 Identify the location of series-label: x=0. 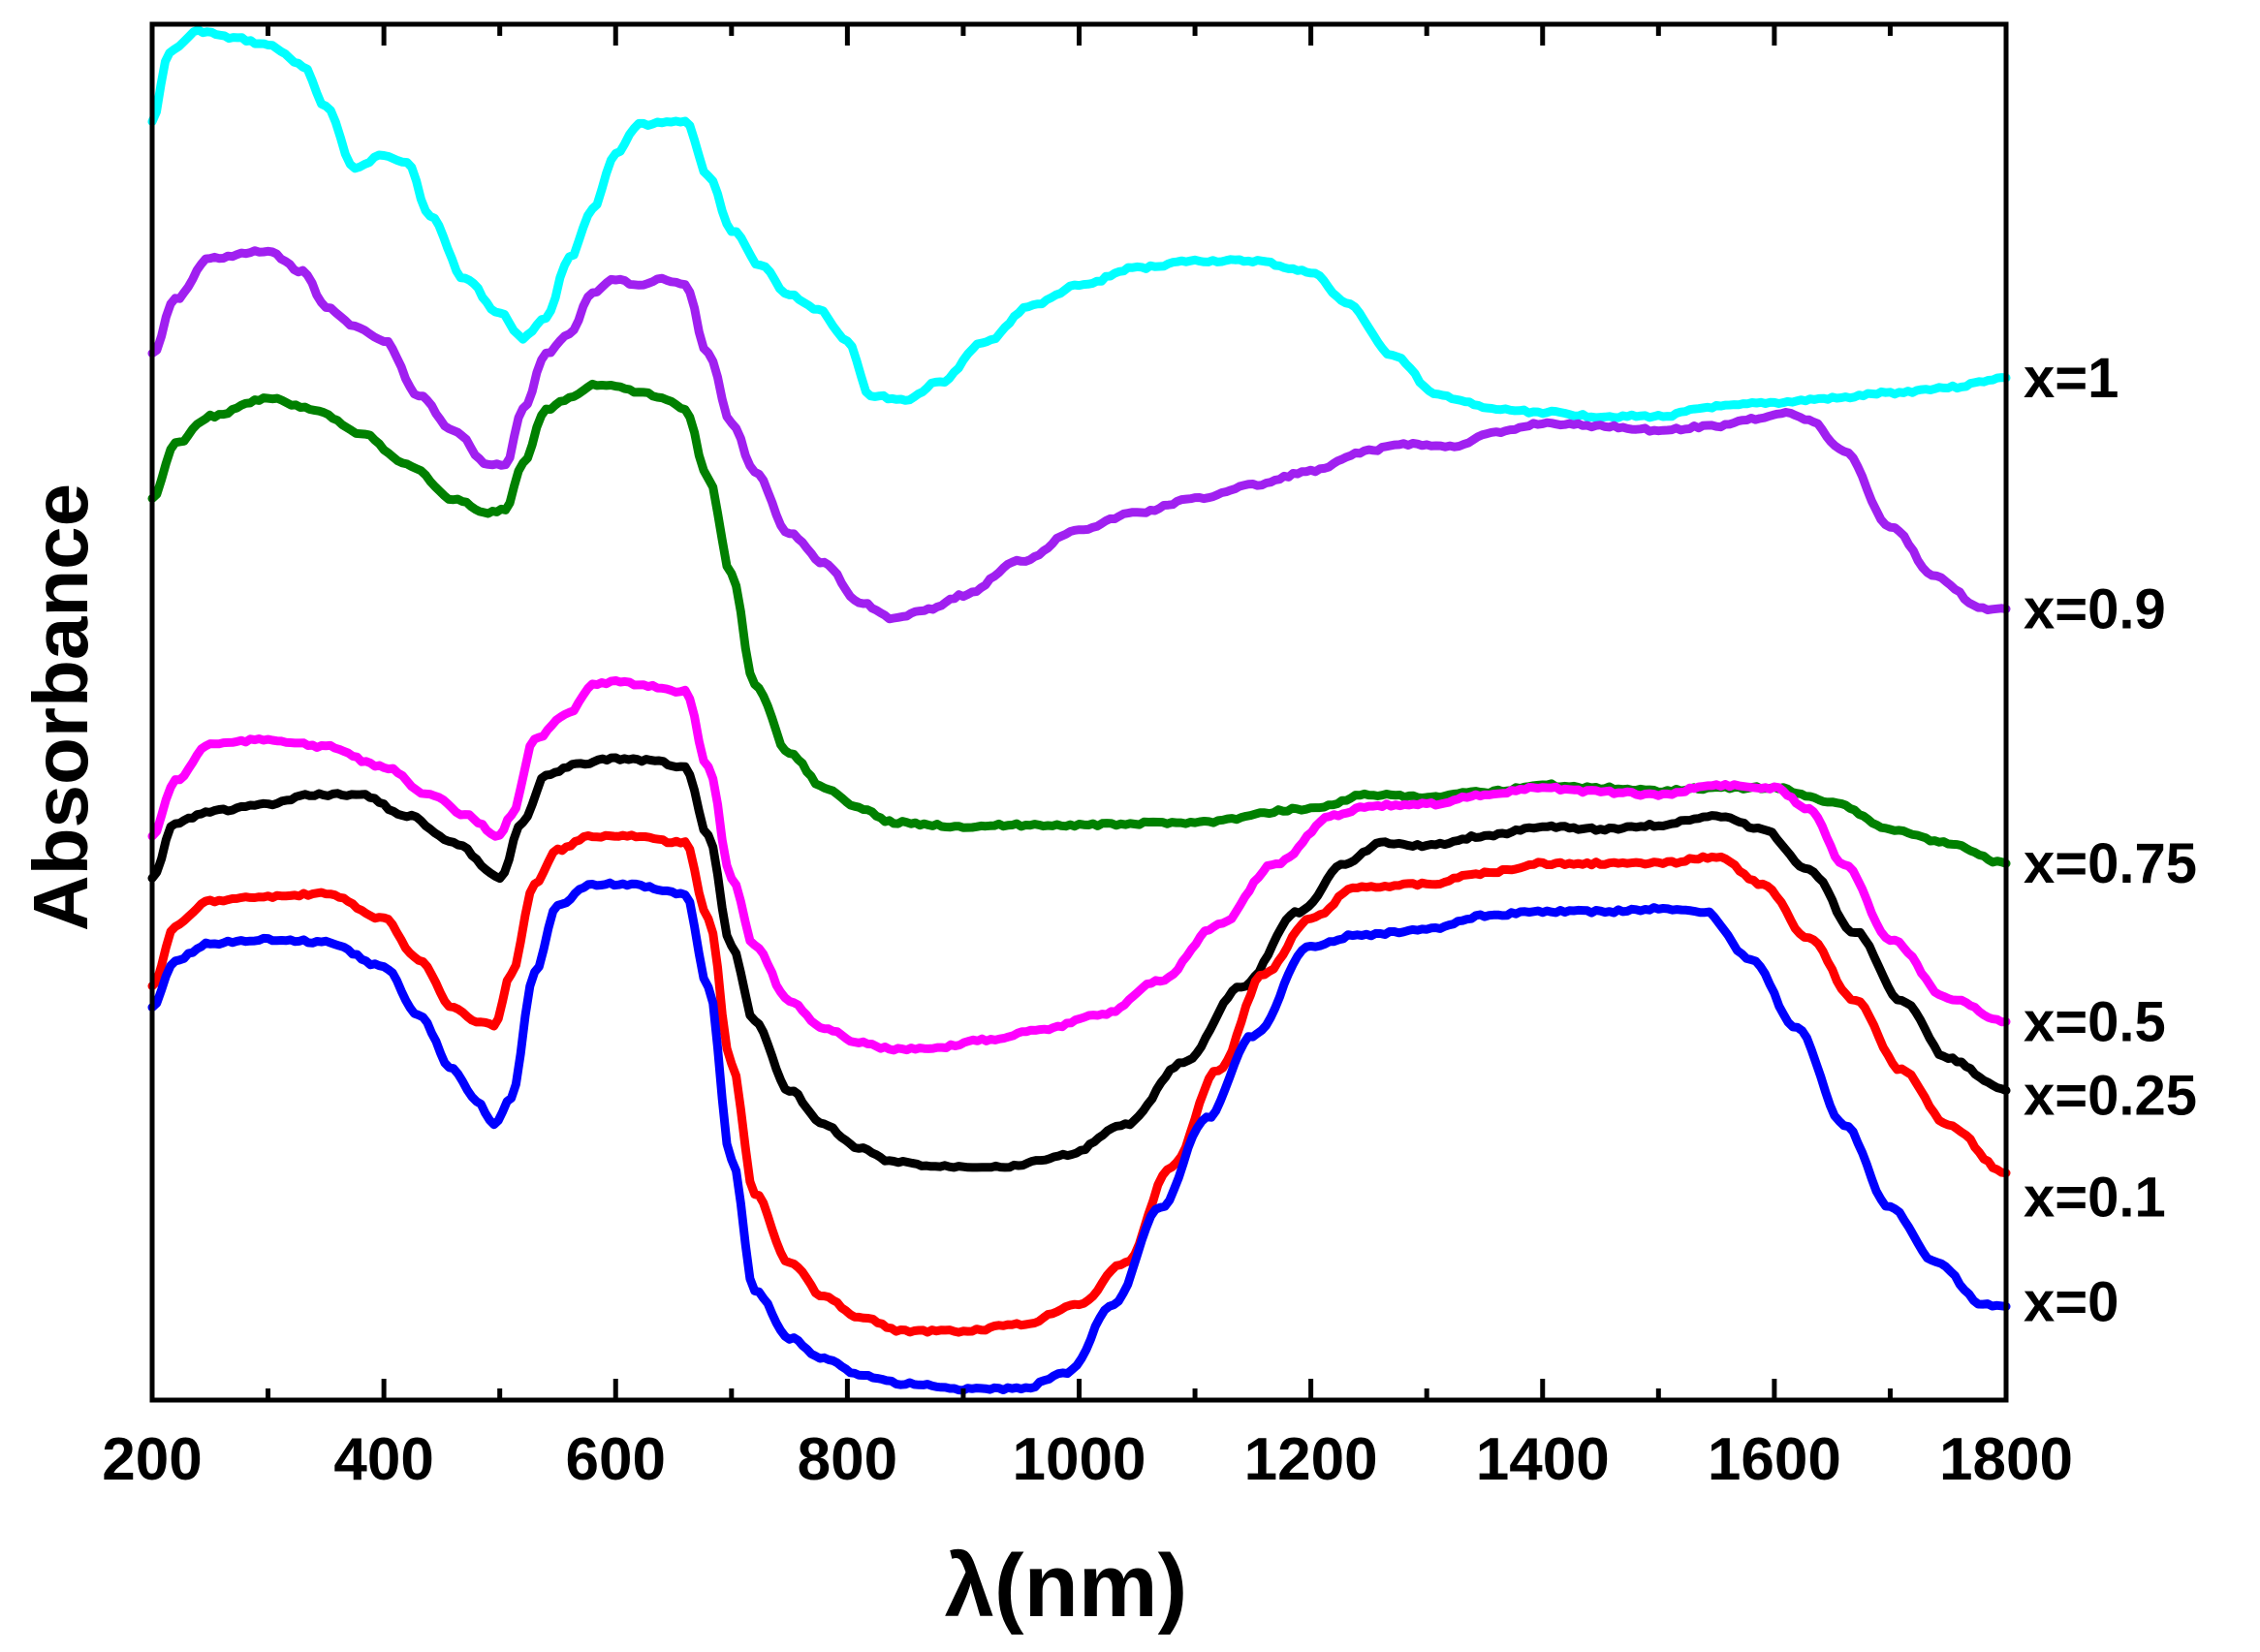
(2071, 1301).